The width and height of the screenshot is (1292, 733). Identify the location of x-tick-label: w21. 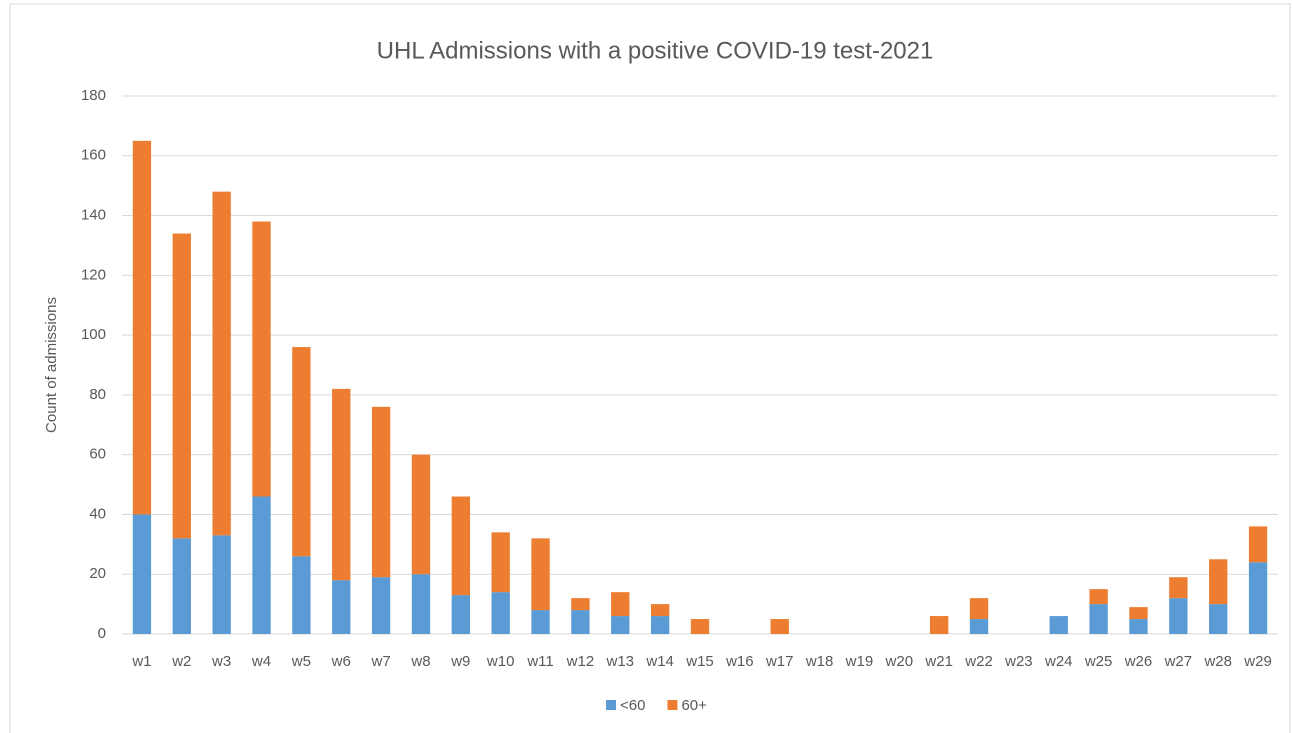
(938, 661).